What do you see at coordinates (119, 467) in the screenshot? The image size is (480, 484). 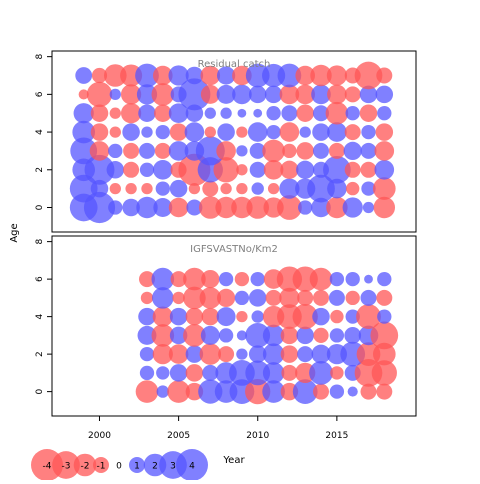 I see `legend-label: 0` at bounding box center [119, 467].